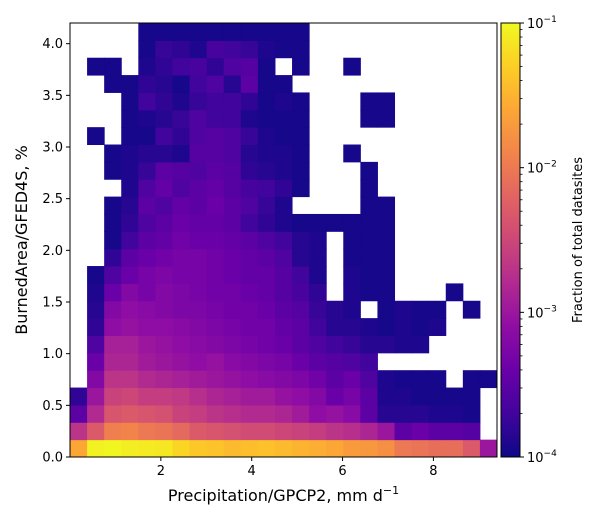  I want to click on colorbar-gradient, so click(510, 240).